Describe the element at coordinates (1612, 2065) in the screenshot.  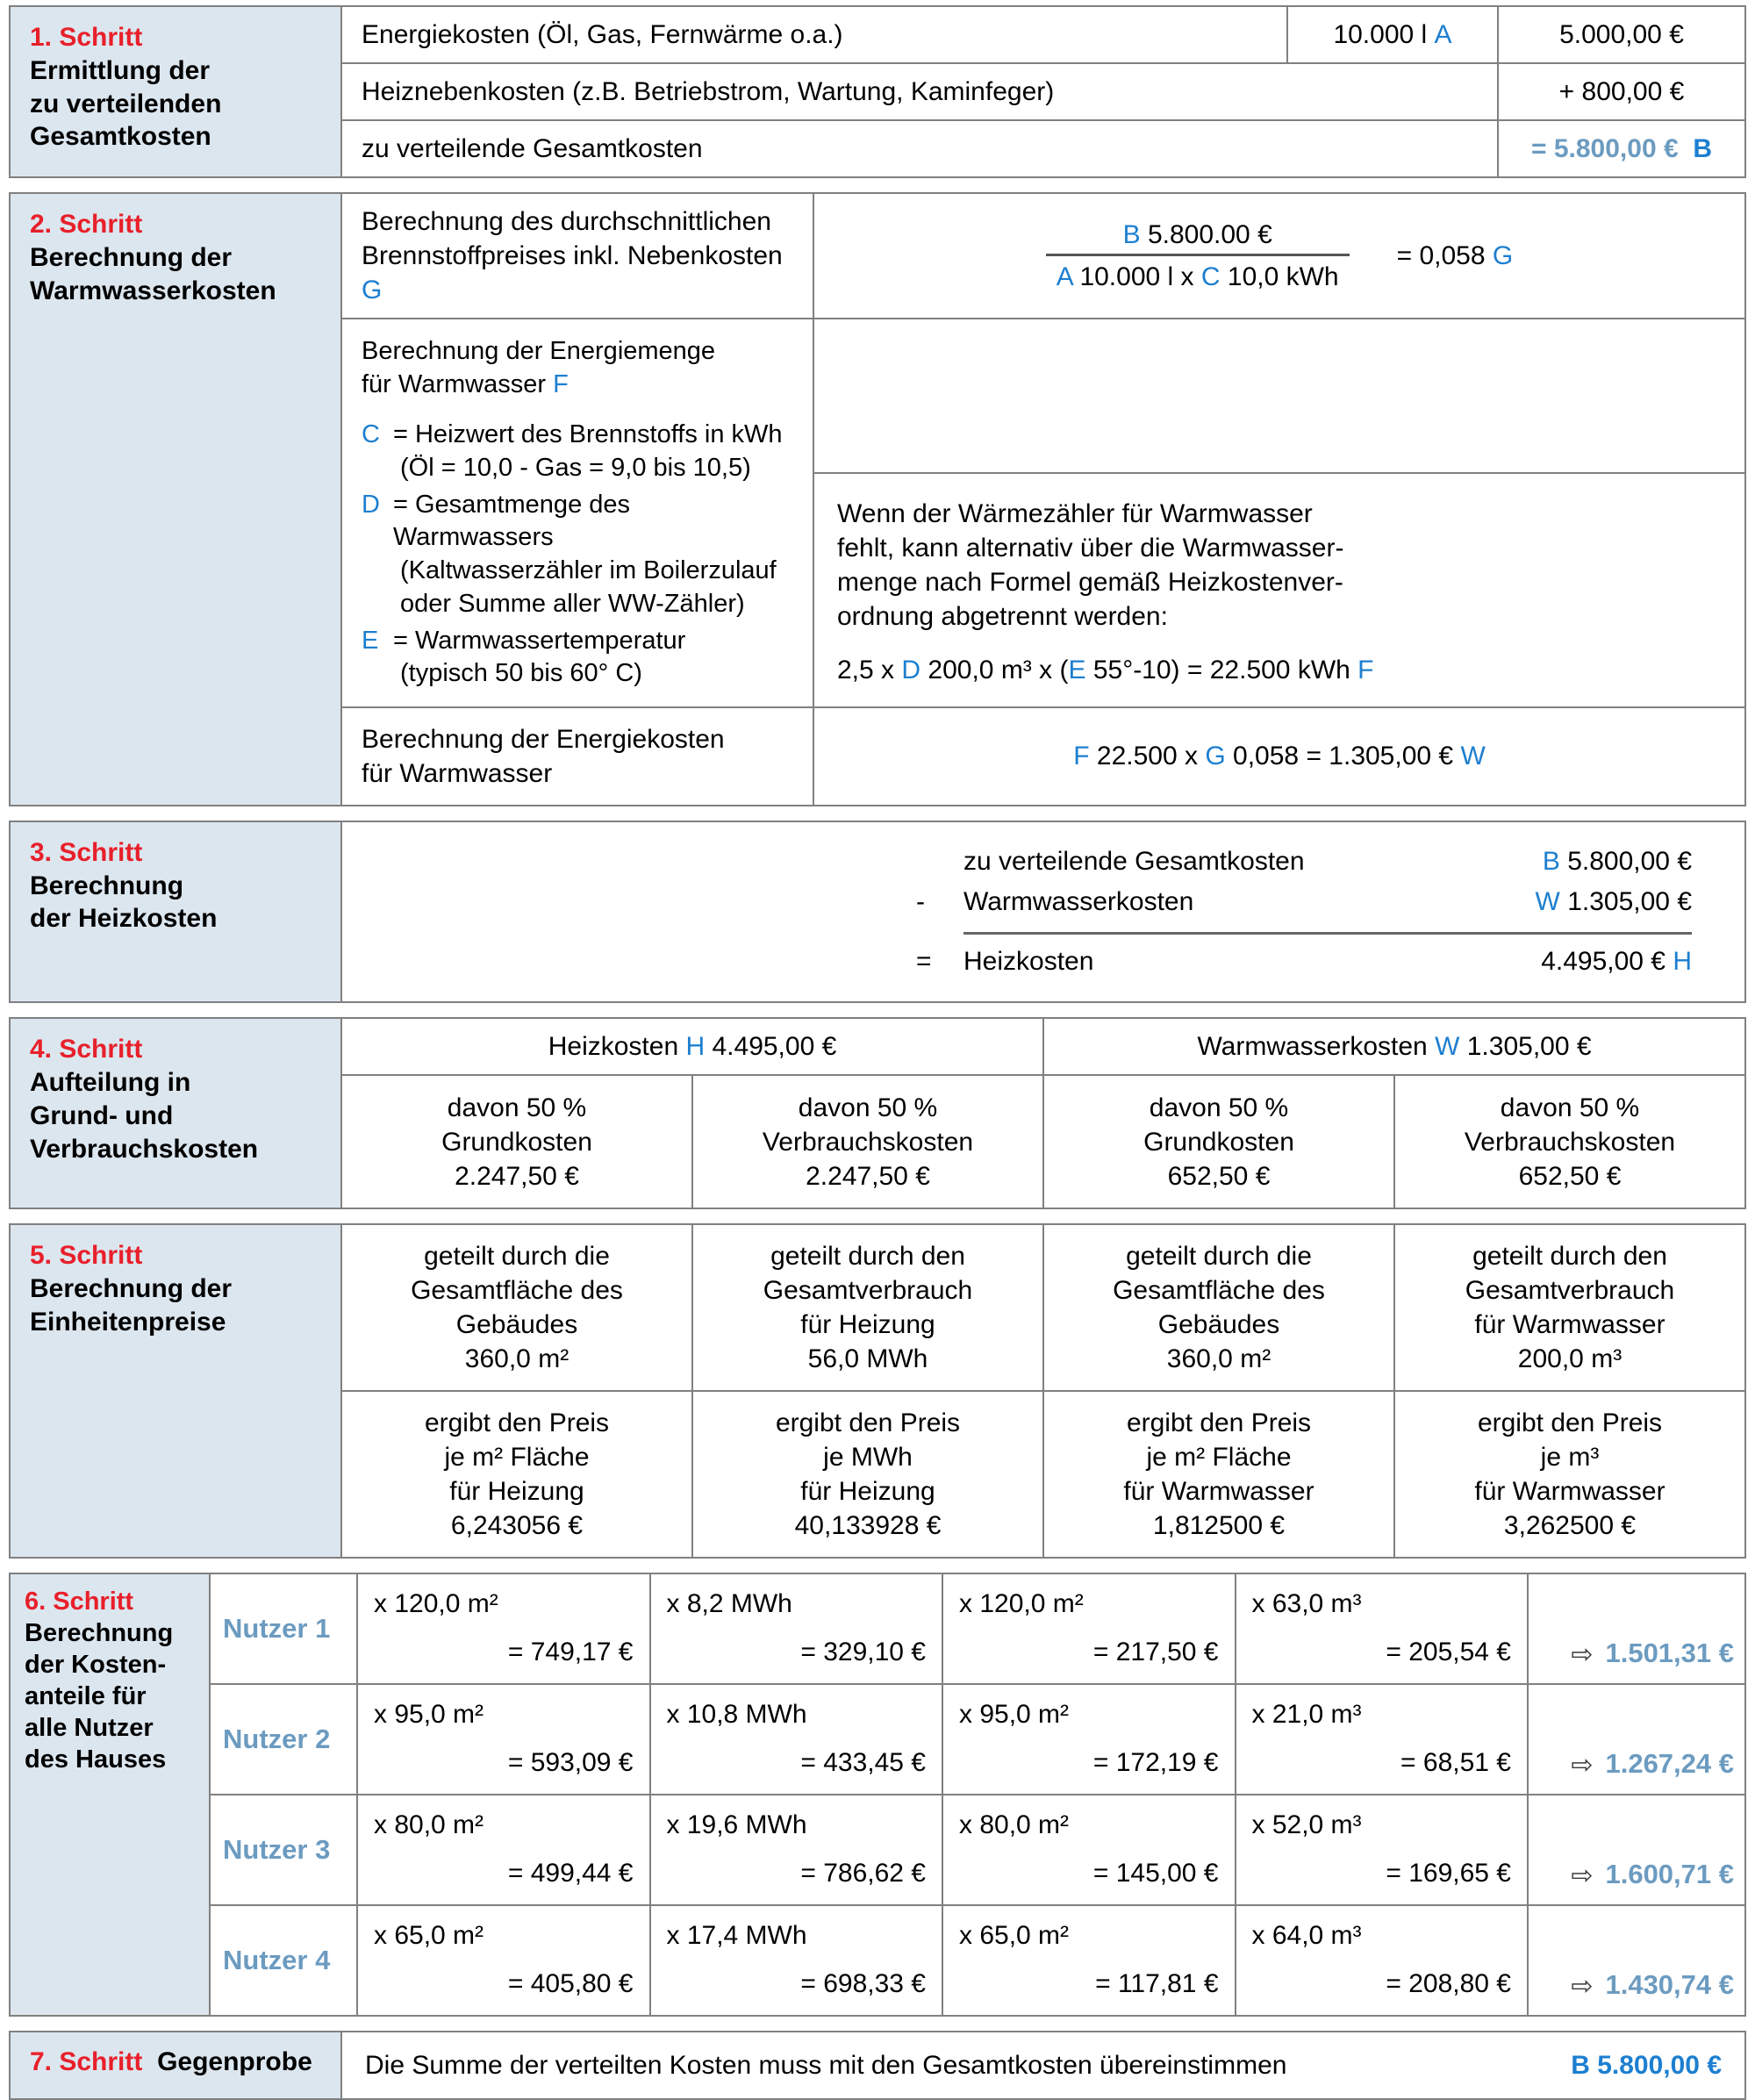
I see `gegenprobe-value: B 5.800,00 €` at that location.